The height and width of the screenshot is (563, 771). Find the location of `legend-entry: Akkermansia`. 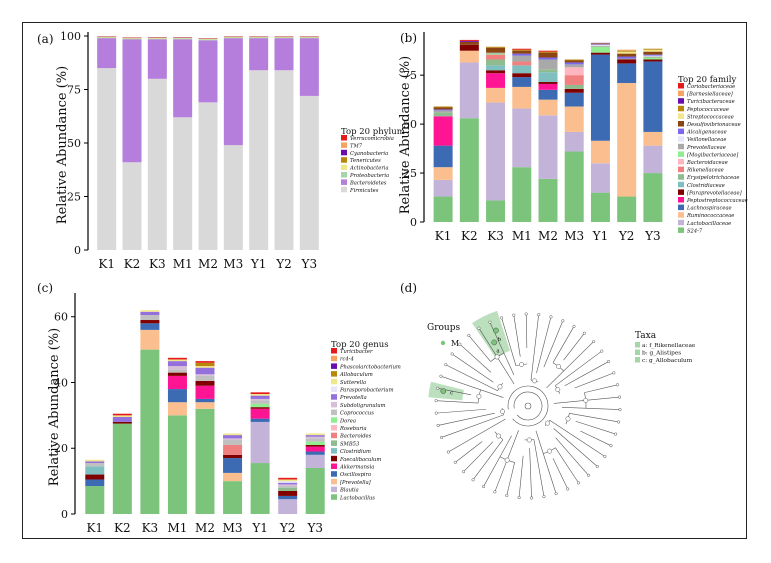

legend-entry: Akkermansia is located at coordinates (356, 468).